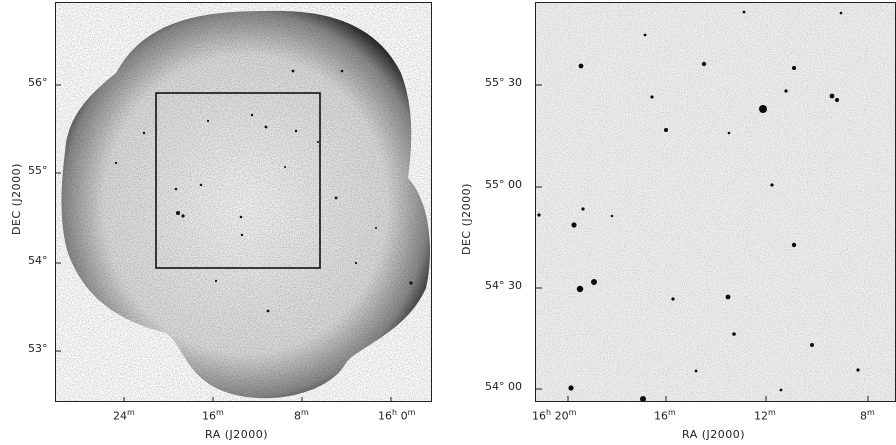  I want to click on right-ytick-3: 54° 30, so click(503, 285).